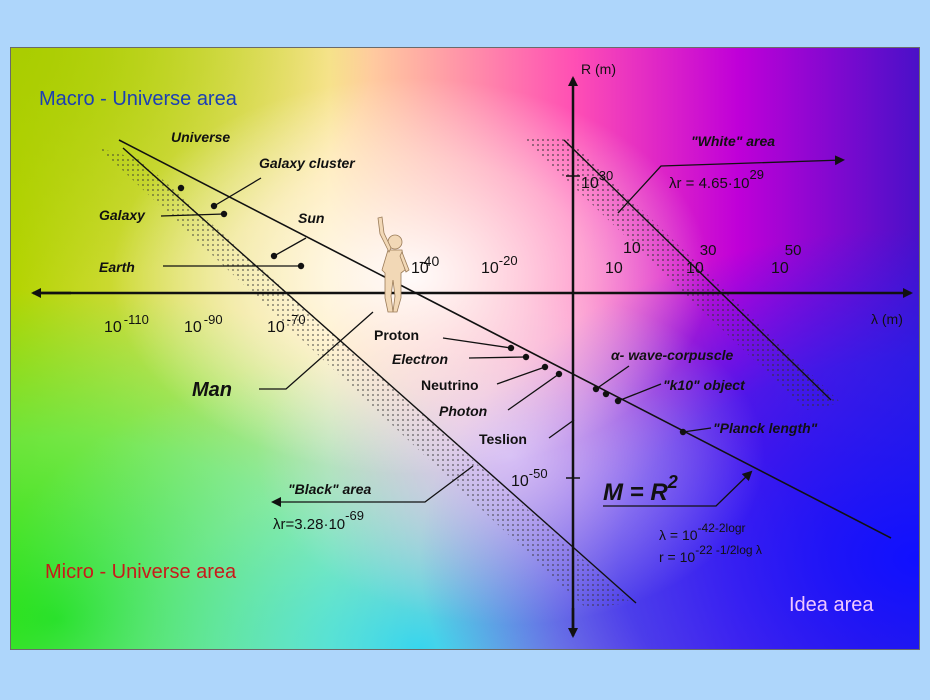 This screenshot has width=930, height=700. Describe the element at coordinates (522, 374) in the screenshot. I see `neutrino-marker` at that location.